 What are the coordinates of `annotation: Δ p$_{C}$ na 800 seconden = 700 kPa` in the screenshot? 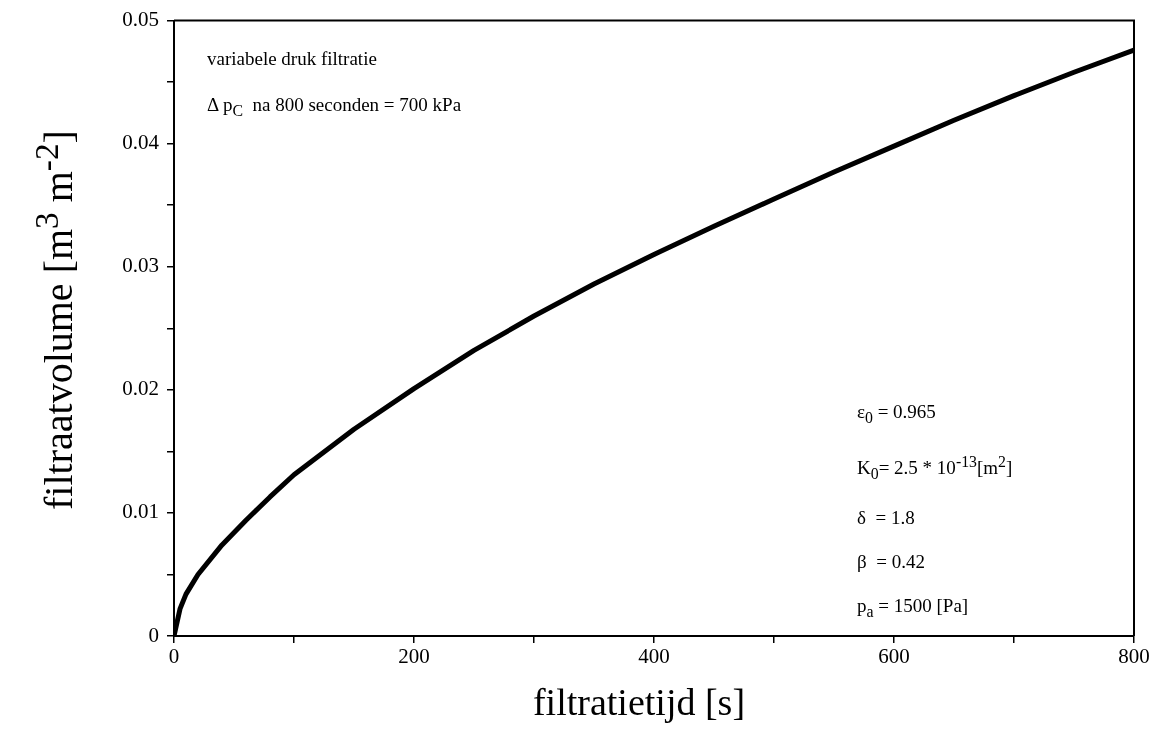 It's located at (334, 107).